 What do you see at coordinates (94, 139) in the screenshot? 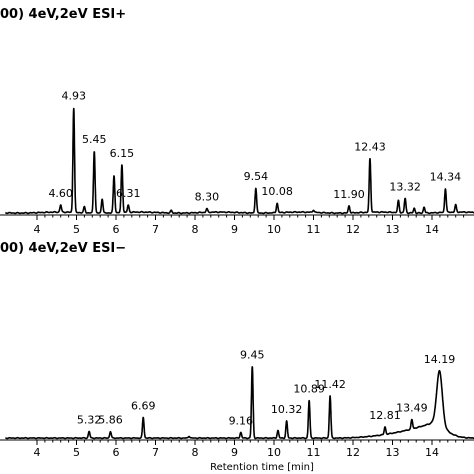
I see `peak-label: 5.45` at bounding box center [94, 139].